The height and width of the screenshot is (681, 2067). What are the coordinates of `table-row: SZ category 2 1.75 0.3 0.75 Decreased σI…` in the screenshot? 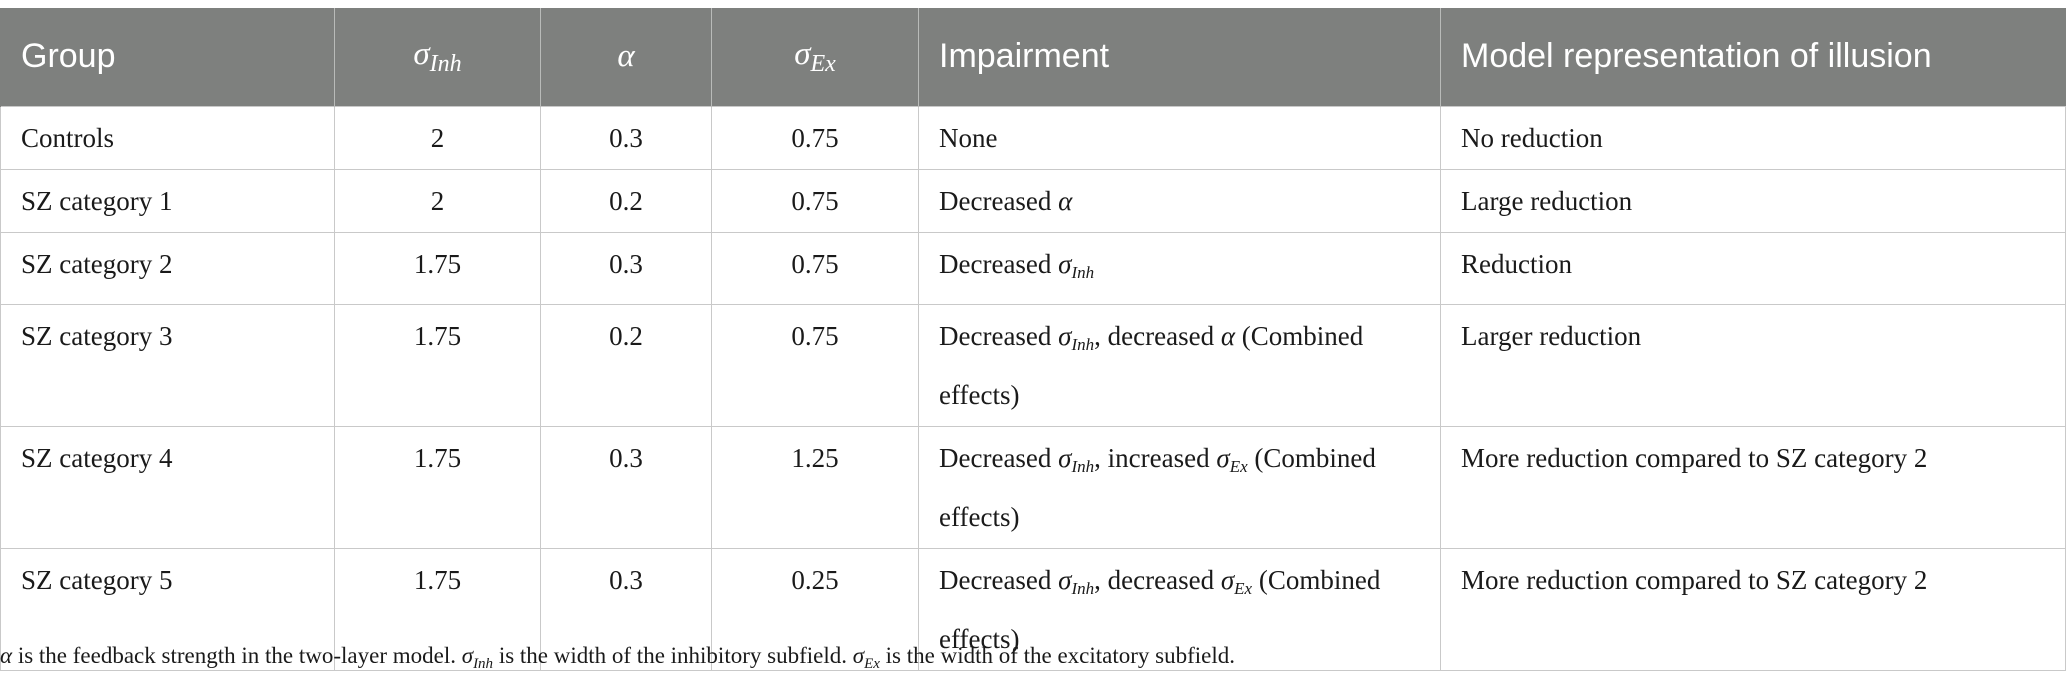 It's located at (1033, 268).